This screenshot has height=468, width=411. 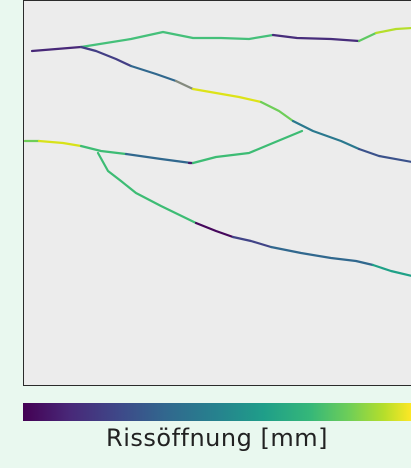 I want to click on colorbar-label: Rissöffnung [mm], so click(x=217, y=438).